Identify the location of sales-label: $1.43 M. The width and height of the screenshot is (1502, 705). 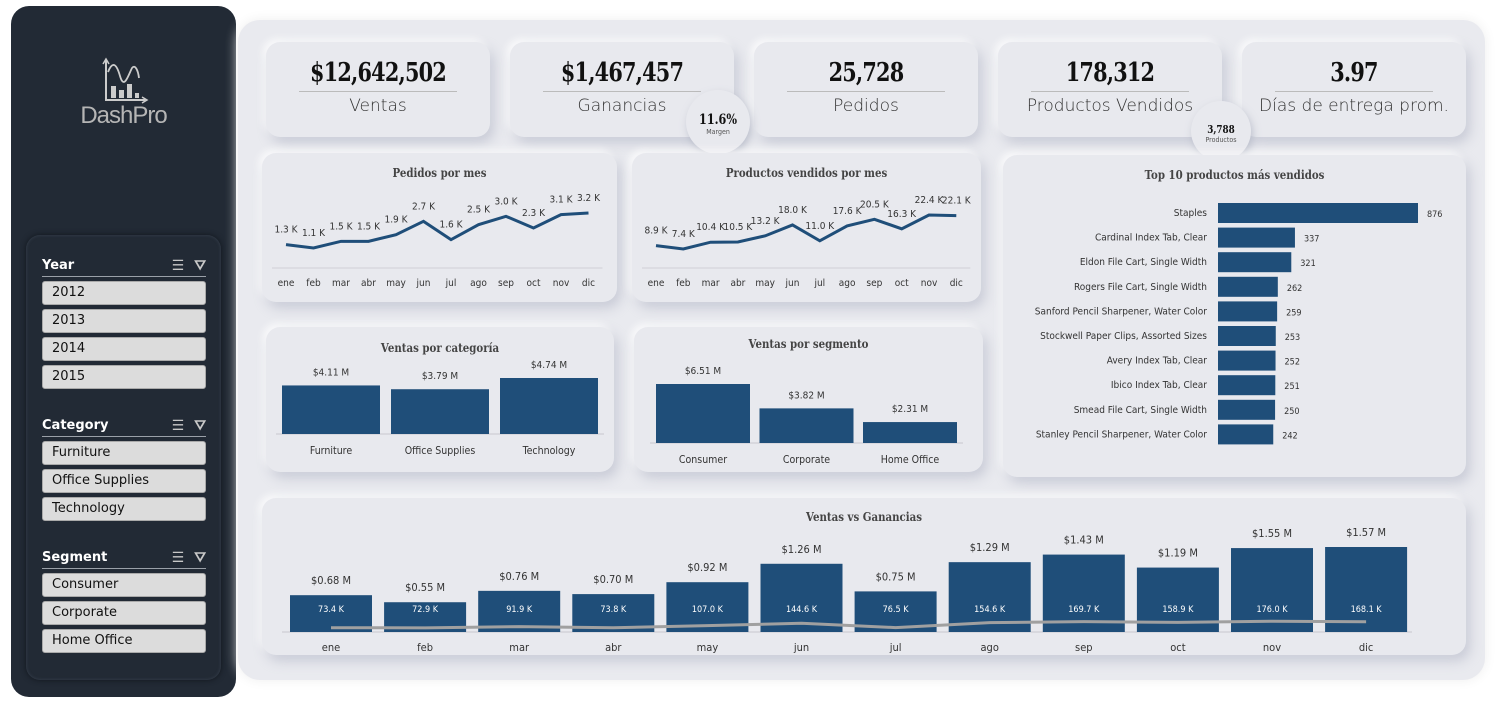
(1084, 540).